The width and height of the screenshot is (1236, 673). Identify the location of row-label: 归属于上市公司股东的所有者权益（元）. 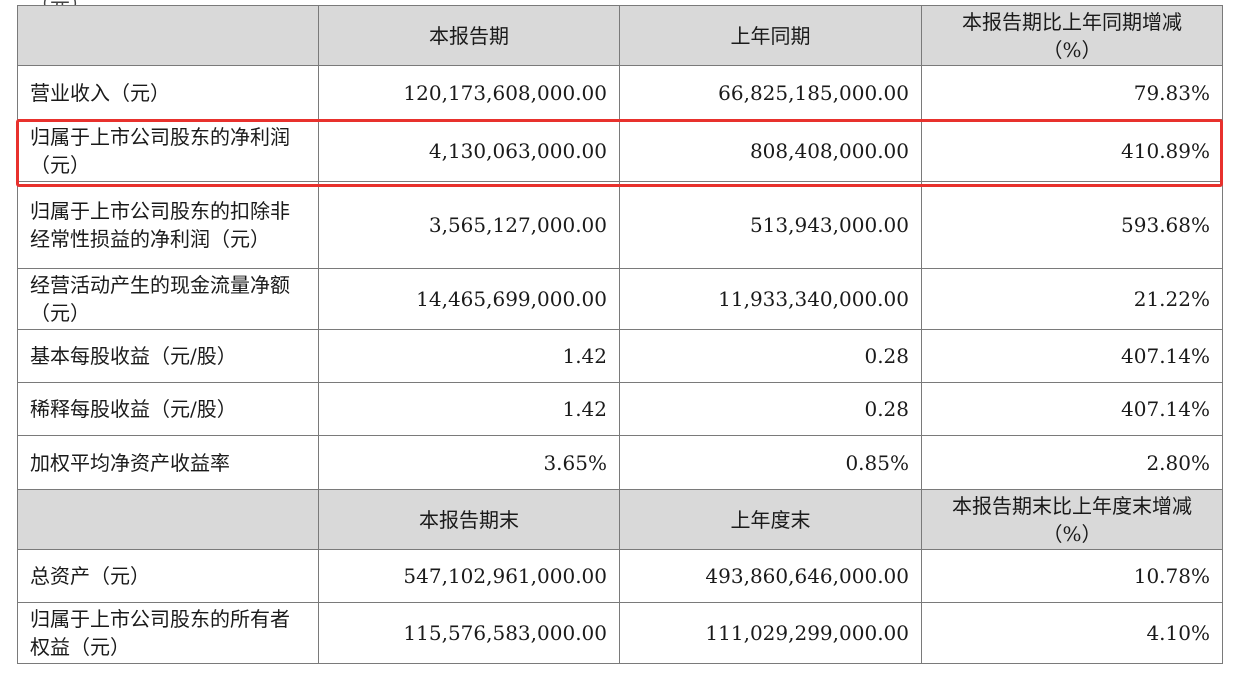
(168, 633).